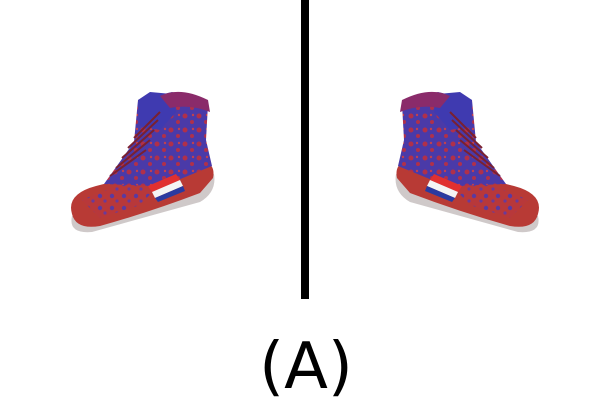 Image resolution: width=610 pixels, height=400 pixels. Describe the element at coordinates (467, 162) in the screenshot. I see `right-shoe` at that location.